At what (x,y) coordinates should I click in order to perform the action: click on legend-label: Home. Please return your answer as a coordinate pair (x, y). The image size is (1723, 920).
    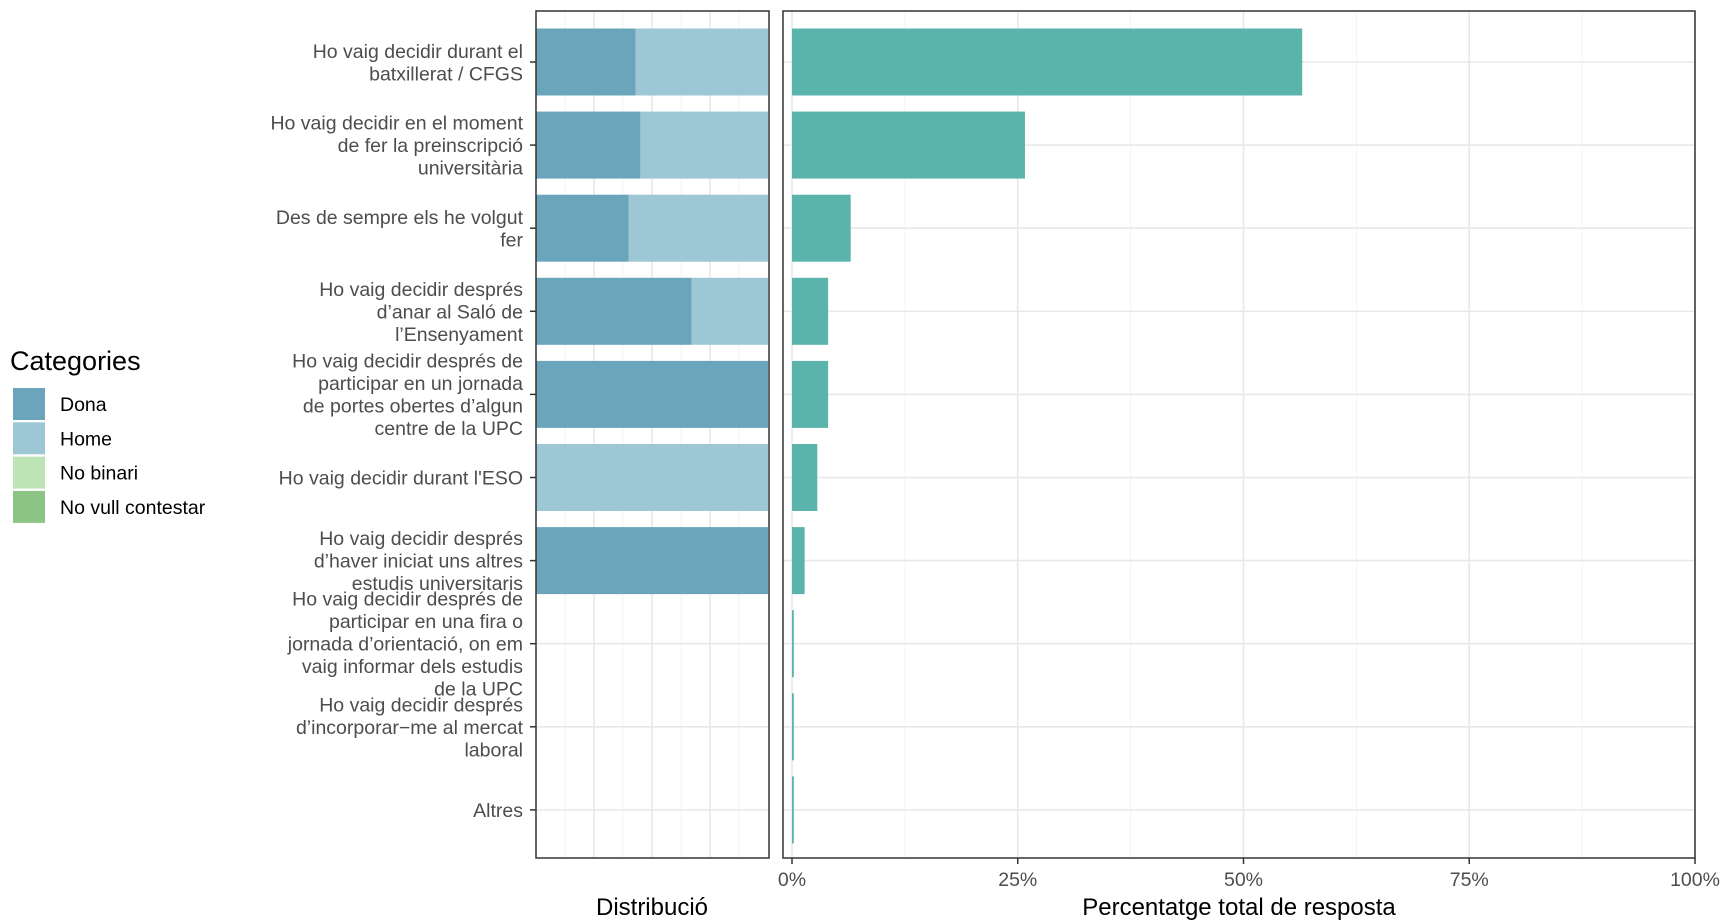
    Looking at the image, I should click on (86, 439).